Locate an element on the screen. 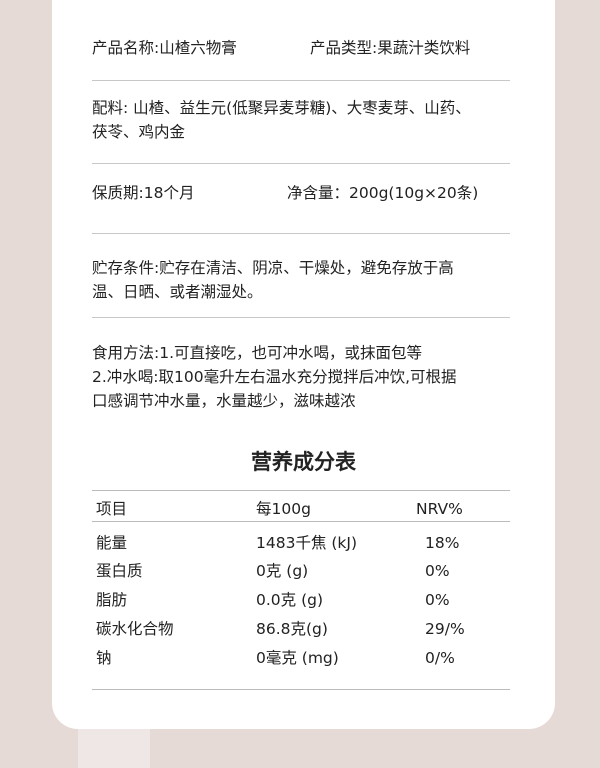 This screenshot has height=768, width=600. shelf-life: 保质期:18个月 is located at coordinates (143, 193).